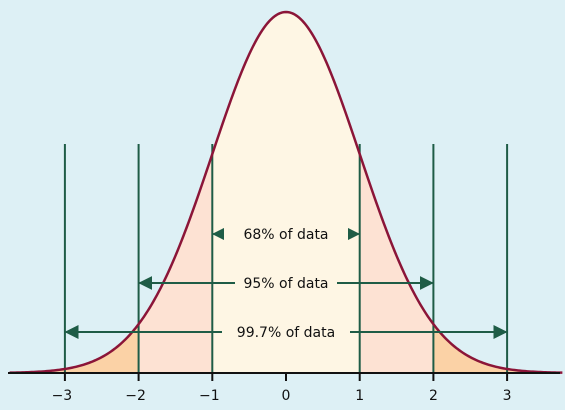 Image resolution: width=565 pixels, height=410 pixels. Describe the element at coordinates (62, 396) in the screenshot. I see `tick-label-0: −3` at that location.